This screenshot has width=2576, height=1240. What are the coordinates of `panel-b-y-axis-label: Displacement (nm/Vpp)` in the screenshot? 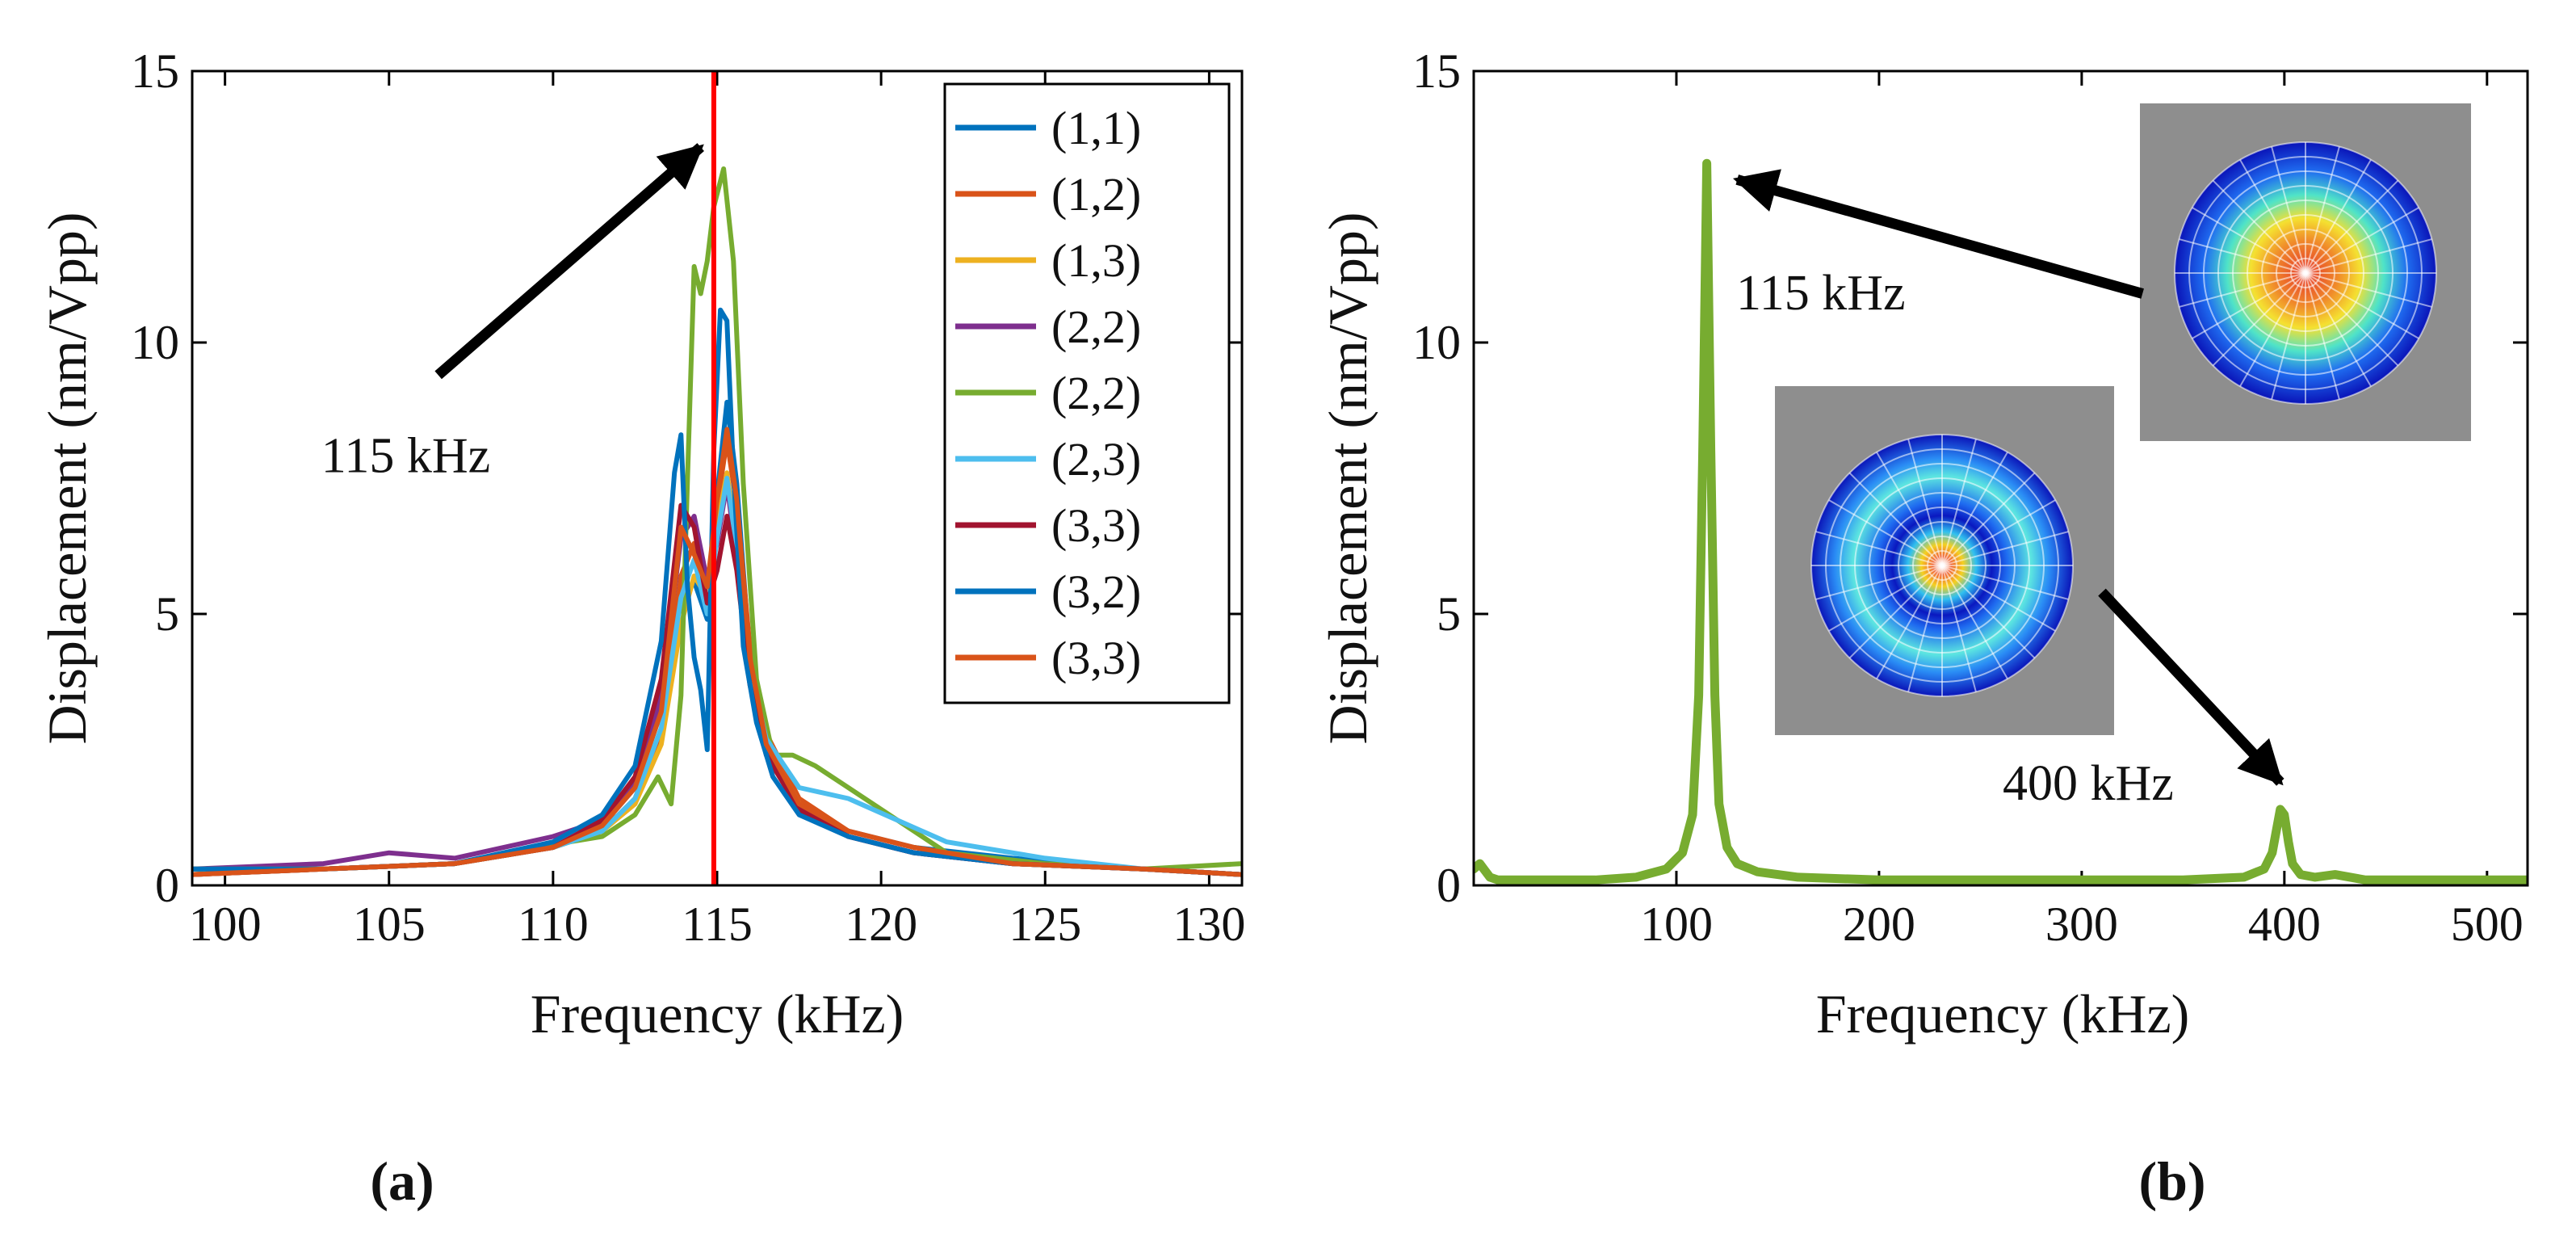 It's located at (1347, 478).